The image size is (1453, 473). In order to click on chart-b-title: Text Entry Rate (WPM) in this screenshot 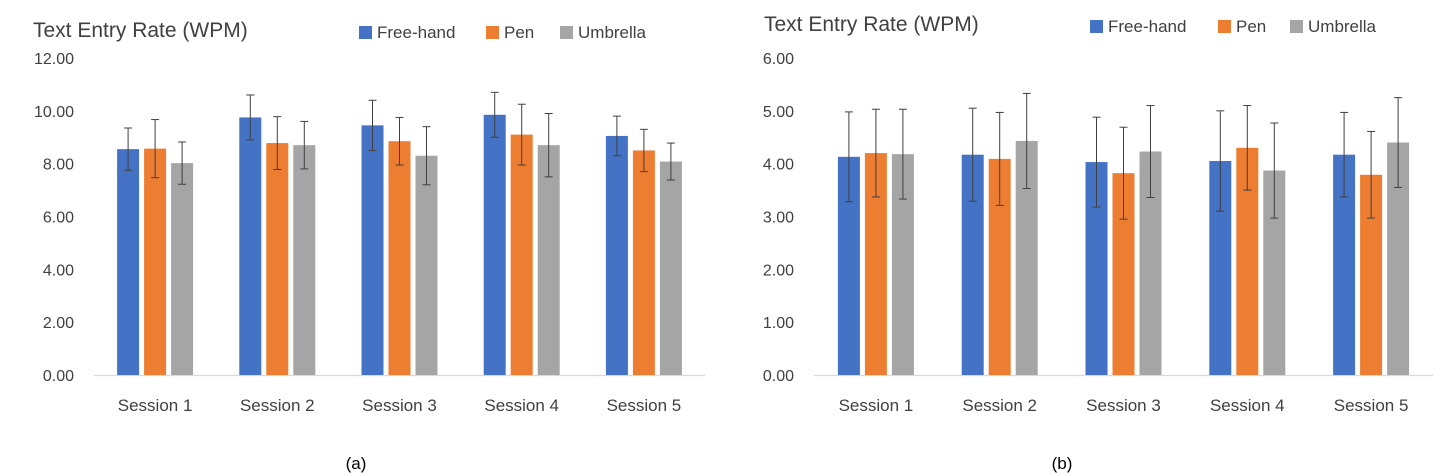, I will do `click(871, 24)`.